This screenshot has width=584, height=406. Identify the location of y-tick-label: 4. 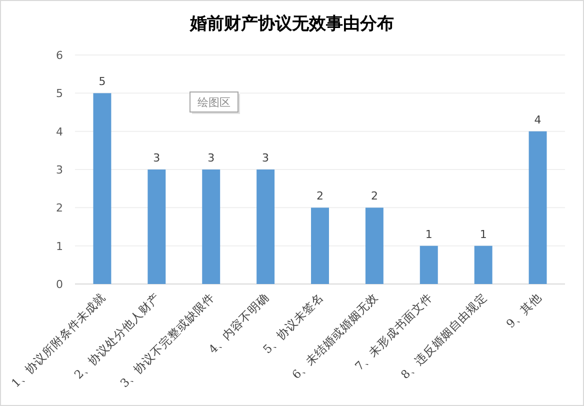
(59, 131).